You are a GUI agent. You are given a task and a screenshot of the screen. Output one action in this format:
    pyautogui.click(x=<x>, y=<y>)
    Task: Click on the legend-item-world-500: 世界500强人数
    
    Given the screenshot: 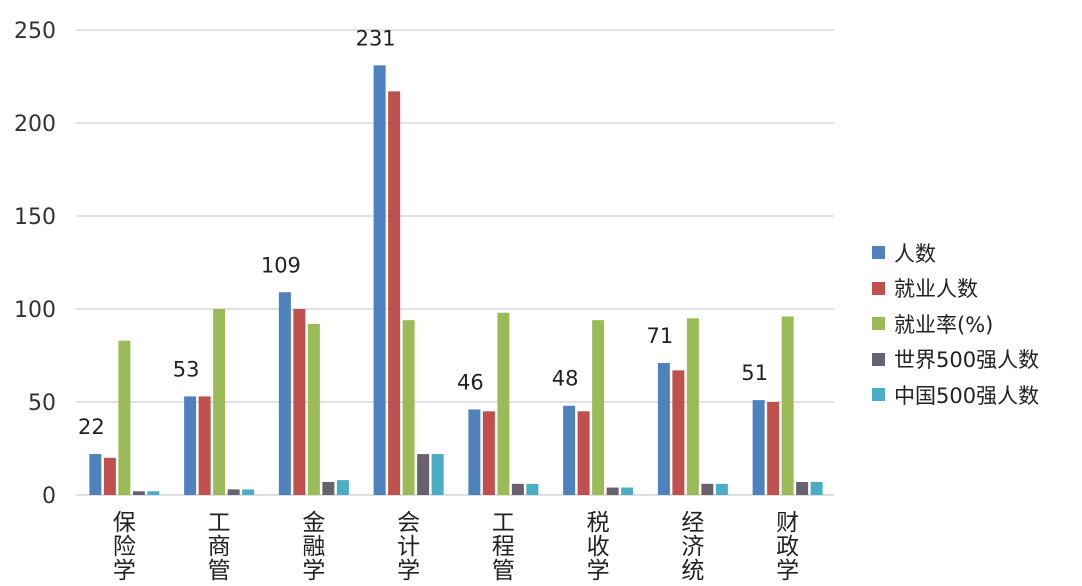 What is the action you would take?
    pyautogui.click(x=955, y=360)
    